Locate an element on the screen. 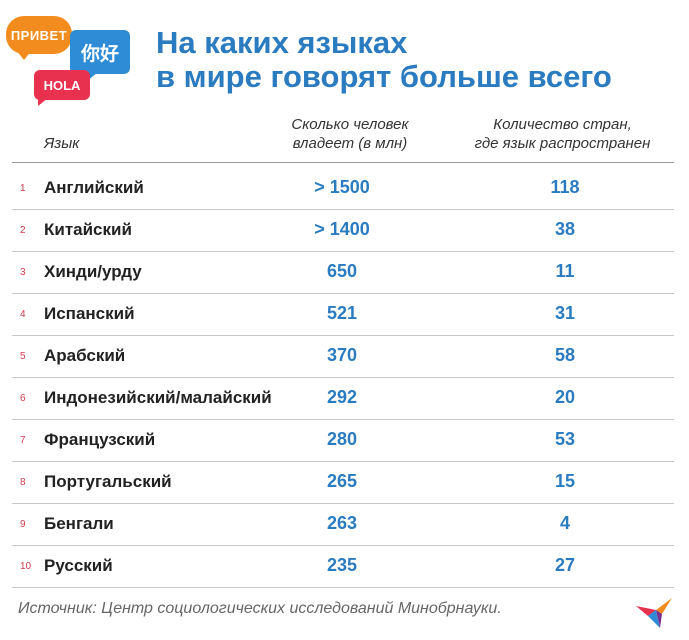  table-row: 10 Русский 235 27 is located at coordinates (343, 567).